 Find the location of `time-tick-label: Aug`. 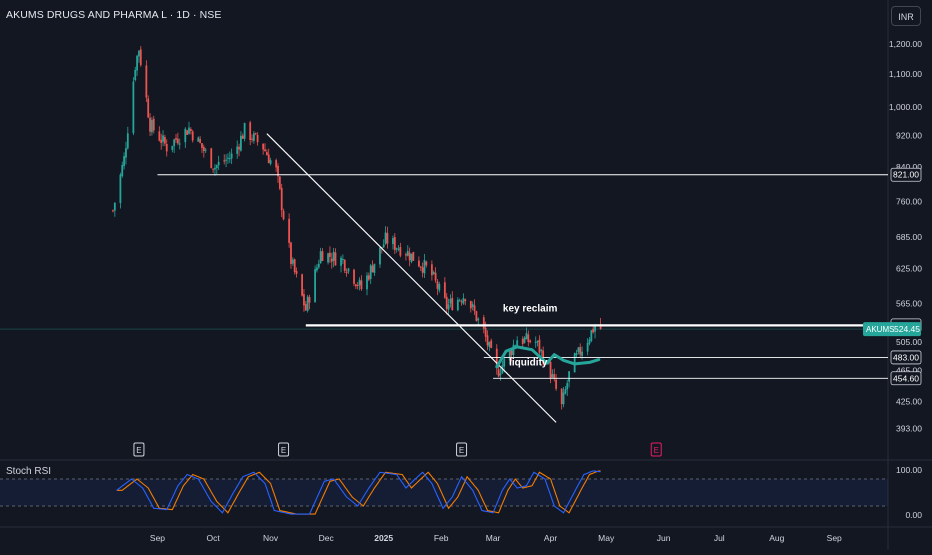

time-tick-label: Aug is located at coordinates (776, 538).